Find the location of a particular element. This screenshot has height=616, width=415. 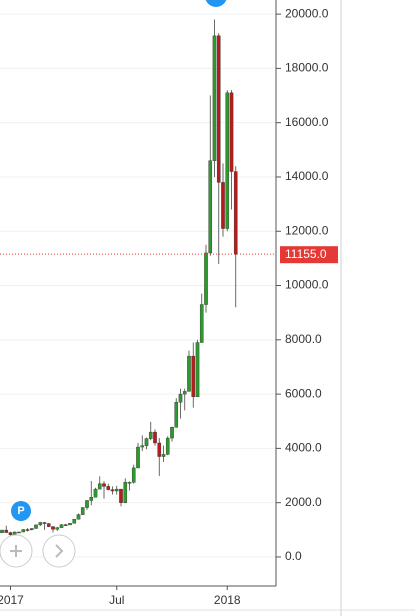

scroll-button is located at coordinates (59, 551).